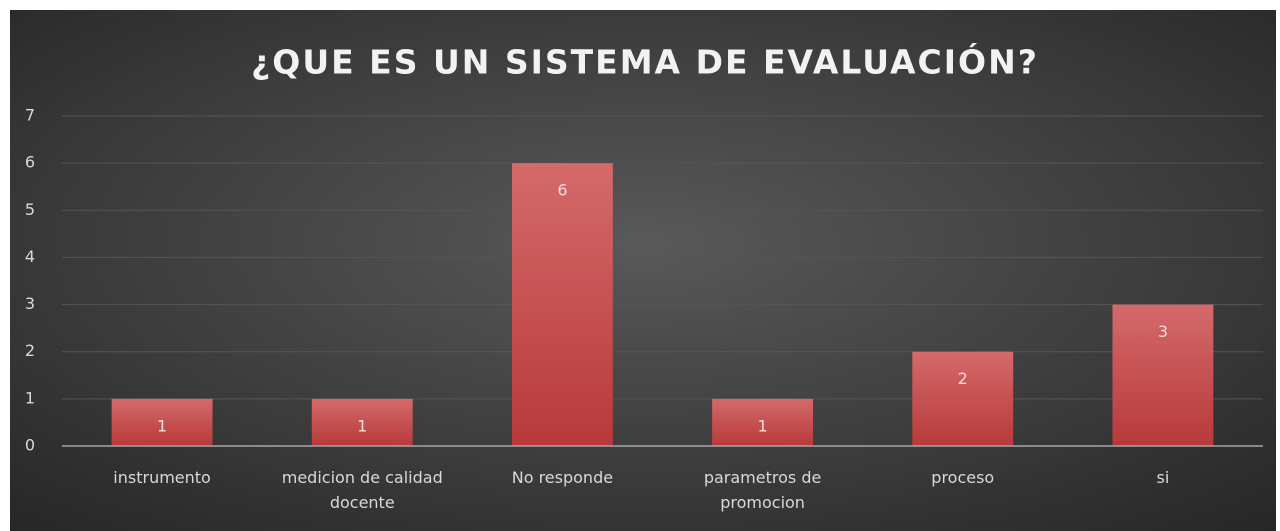 The width and height of the screenshot is (1280, 531). Describe the element at coordinates (962, 477) in the screenshot. I see `x-tick-label: proceso` at that location.